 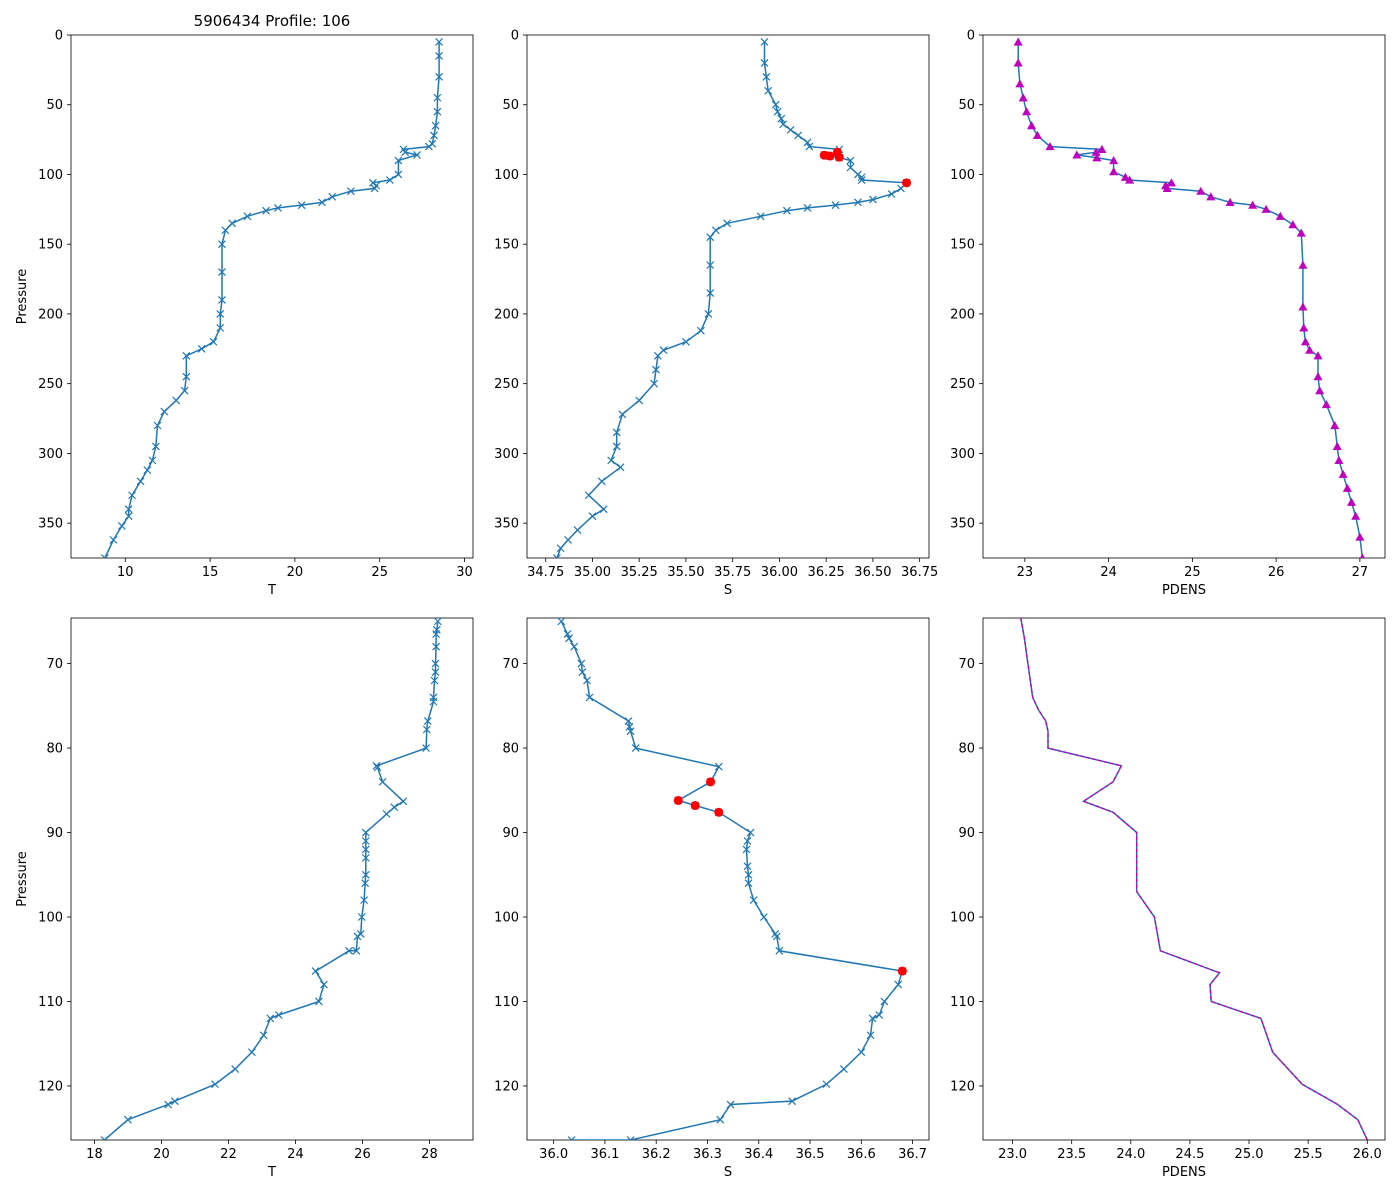 What do you see at coordinates (732, 572) in the screenshot?
I see `x-tick-label: 35.75` at bounding box center [732, 572].